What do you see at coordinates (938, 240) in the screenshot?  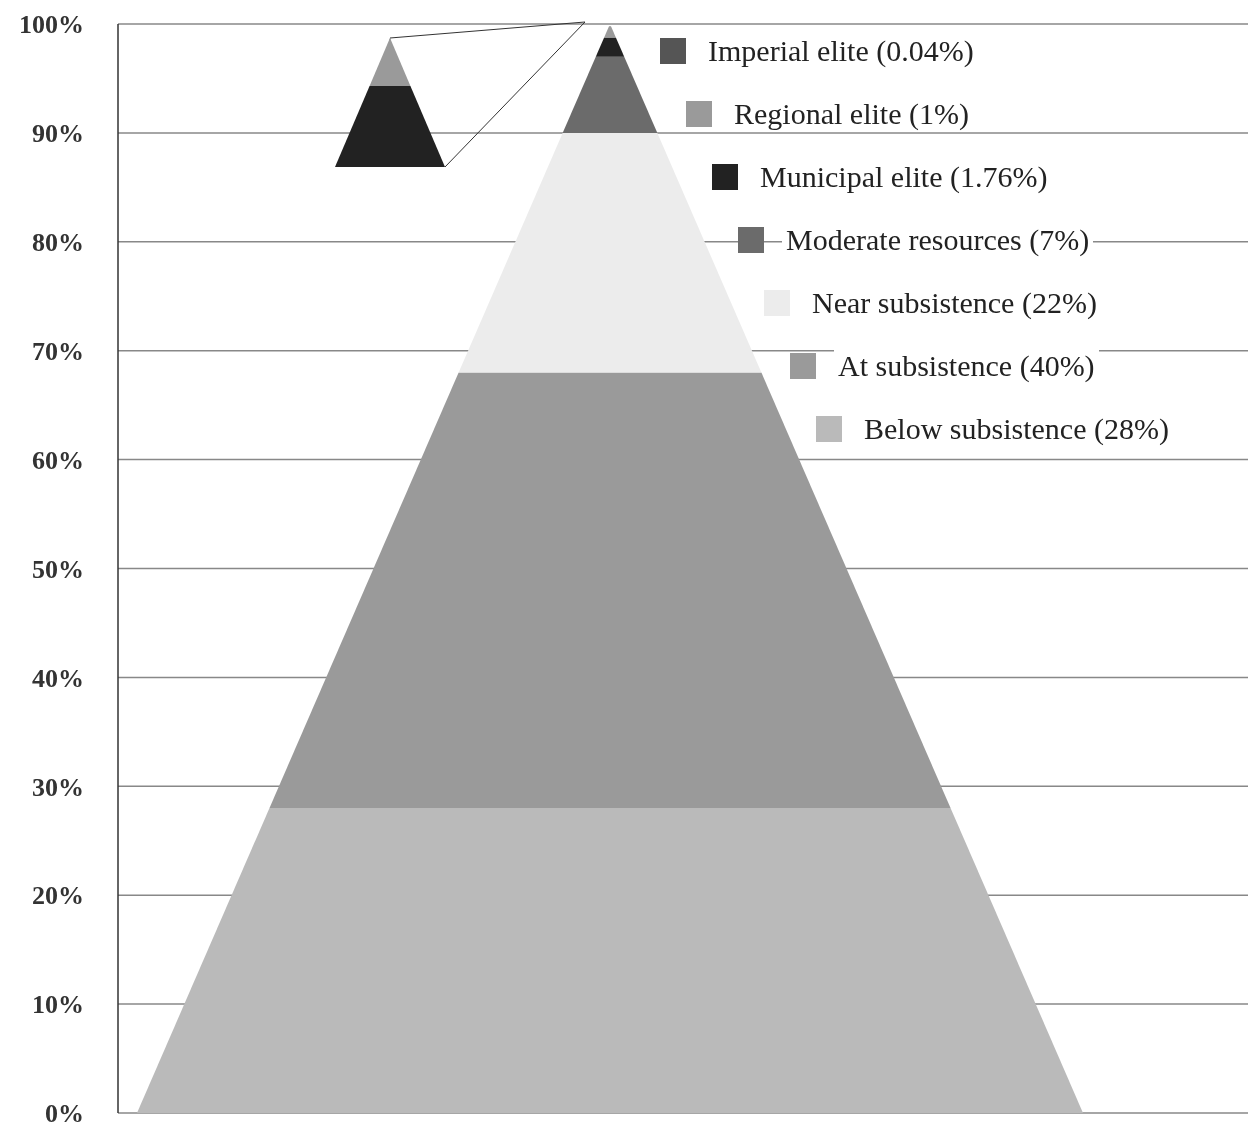 I see `legend-label: Moderate resources (7%)` at bounding box center [938, 240].